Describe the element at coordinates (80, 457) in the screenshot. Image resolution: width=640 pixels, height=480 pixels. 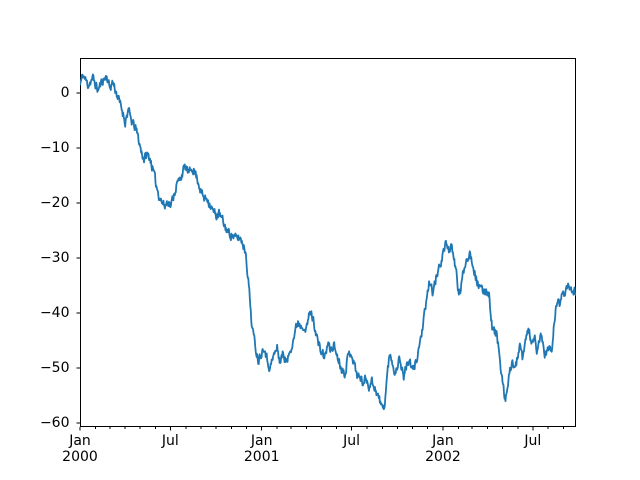
I see `x-tick-year: 2000` at that location.